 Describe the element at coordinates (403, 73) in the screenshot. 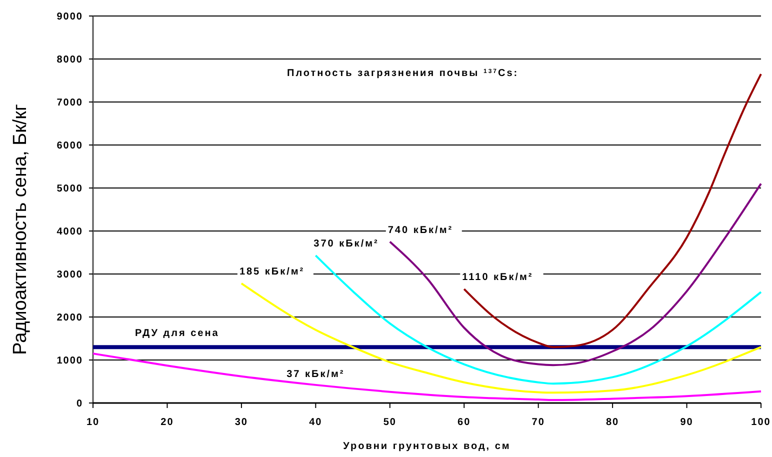

I see `annotation: Плотность загрязнения почвы $^{137}$Cs:` at that location.